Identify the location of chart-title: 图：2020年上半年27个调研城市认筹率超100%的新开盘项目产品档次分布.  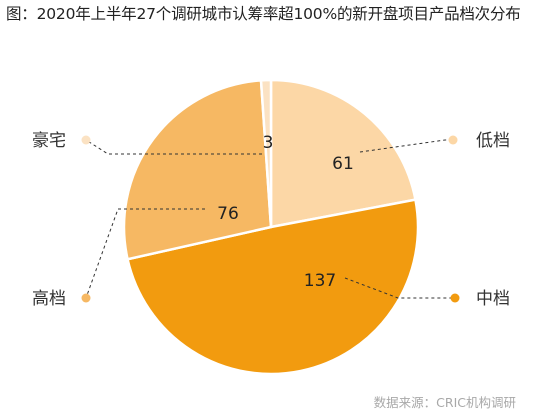
(263, 14).